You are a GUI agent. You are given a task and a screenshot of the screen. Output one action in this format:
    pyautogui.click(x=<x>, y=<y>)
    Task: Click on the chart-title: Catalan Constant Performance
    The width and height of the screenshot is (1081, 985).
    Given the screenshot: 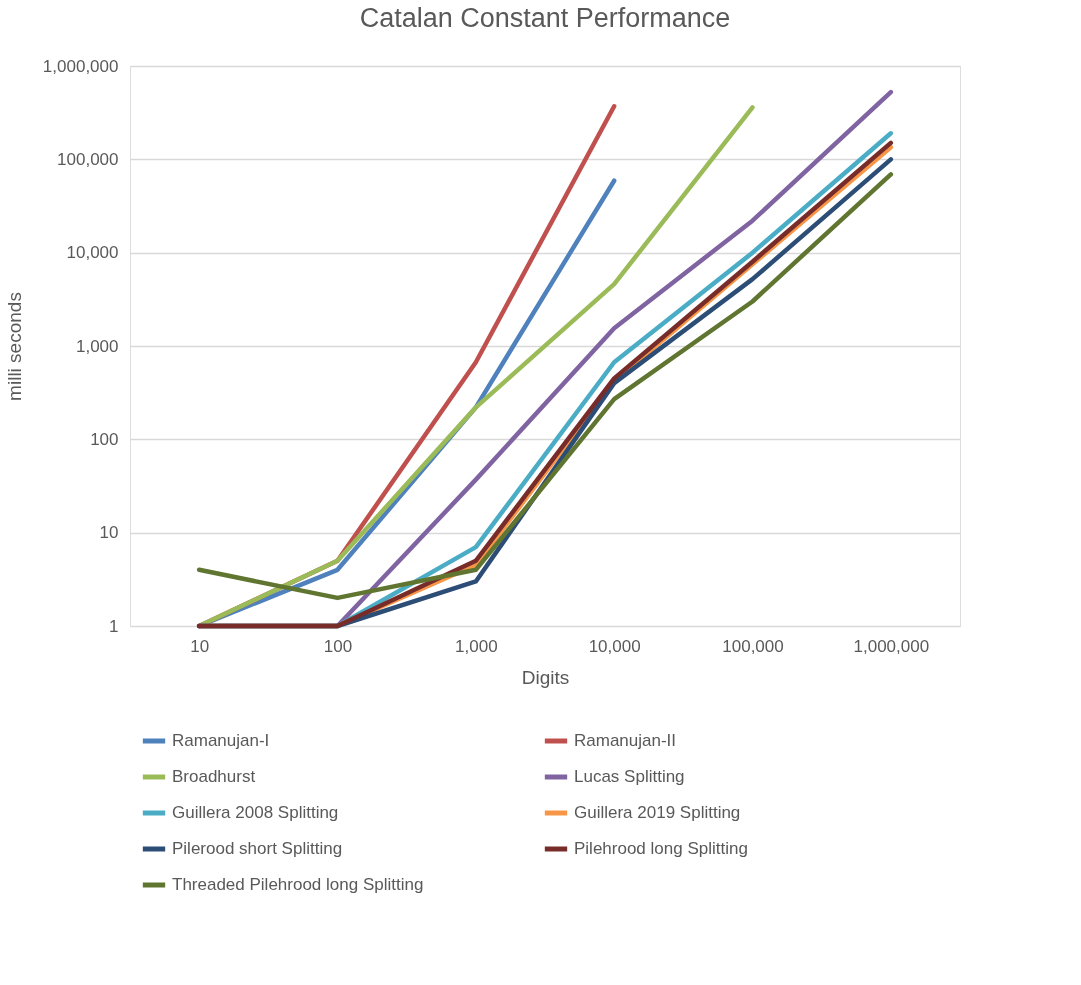 What is the action you would take?
    pyautogui.click(x=545, y=18)
    